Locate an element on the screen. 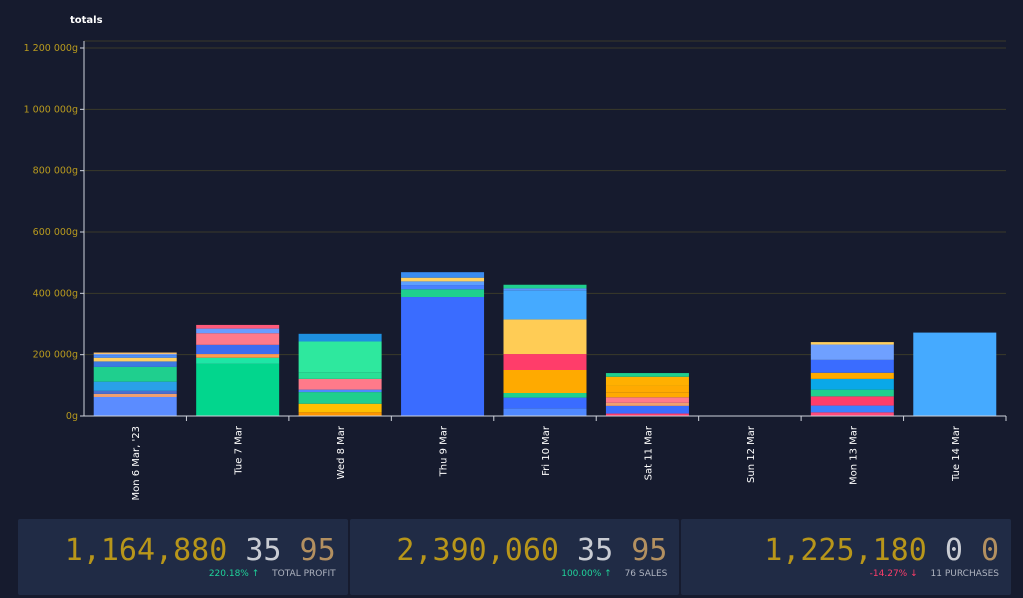 The height and width of the screenshot is (598, 1023). stat-value: 1,225,180 0 0 is located at coordinates (881, 550).